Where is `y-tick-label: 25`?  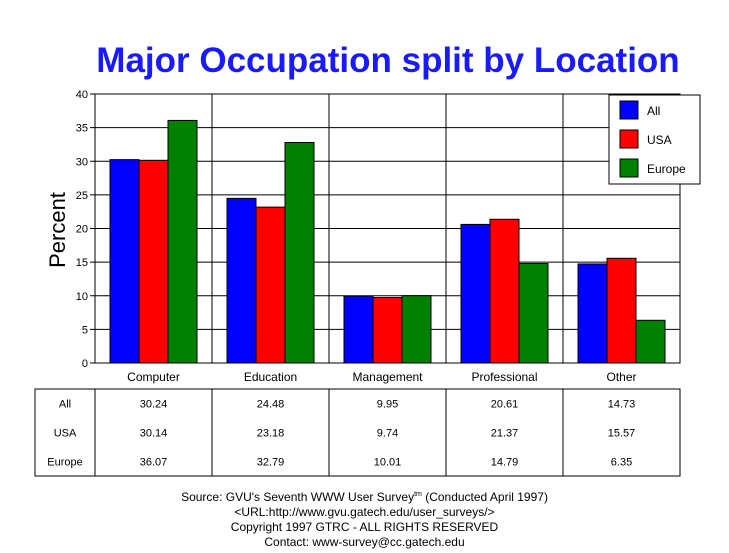
y-tick-label: 25 is located at coordinates (82, 196).